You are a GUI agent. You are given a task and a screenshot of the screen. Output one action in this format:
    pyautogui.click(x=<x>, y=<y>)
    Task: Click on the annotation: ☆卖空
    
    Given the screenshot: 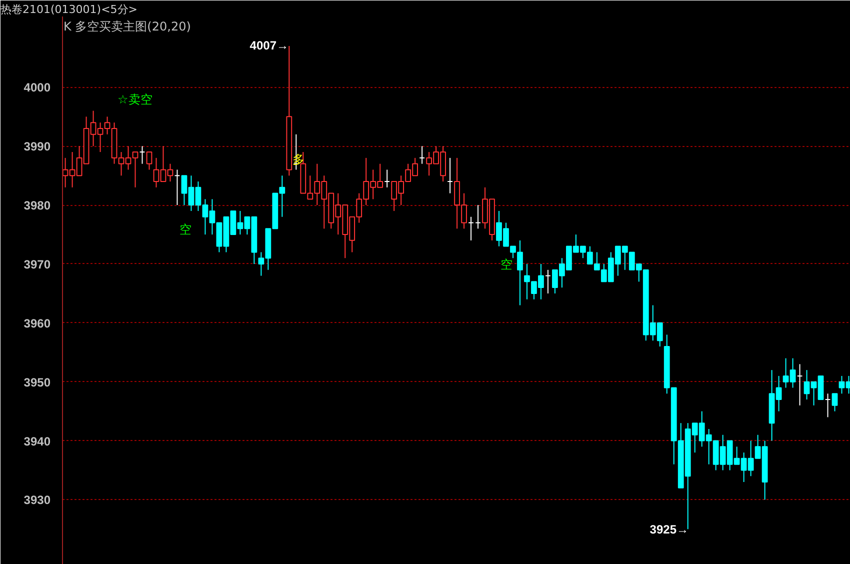 What is the action you would take?
    pyautogui.click(x=135, y=99)
    